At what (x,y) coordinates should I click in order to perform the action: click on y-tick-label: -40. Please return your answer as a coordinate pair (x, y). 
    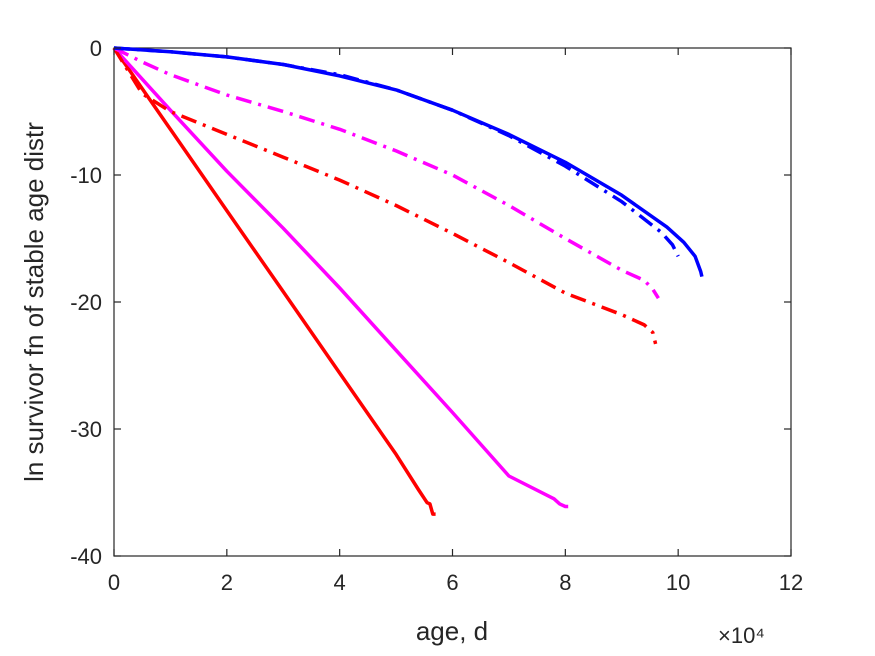
    Looking at the image, I should click on (86, 556).